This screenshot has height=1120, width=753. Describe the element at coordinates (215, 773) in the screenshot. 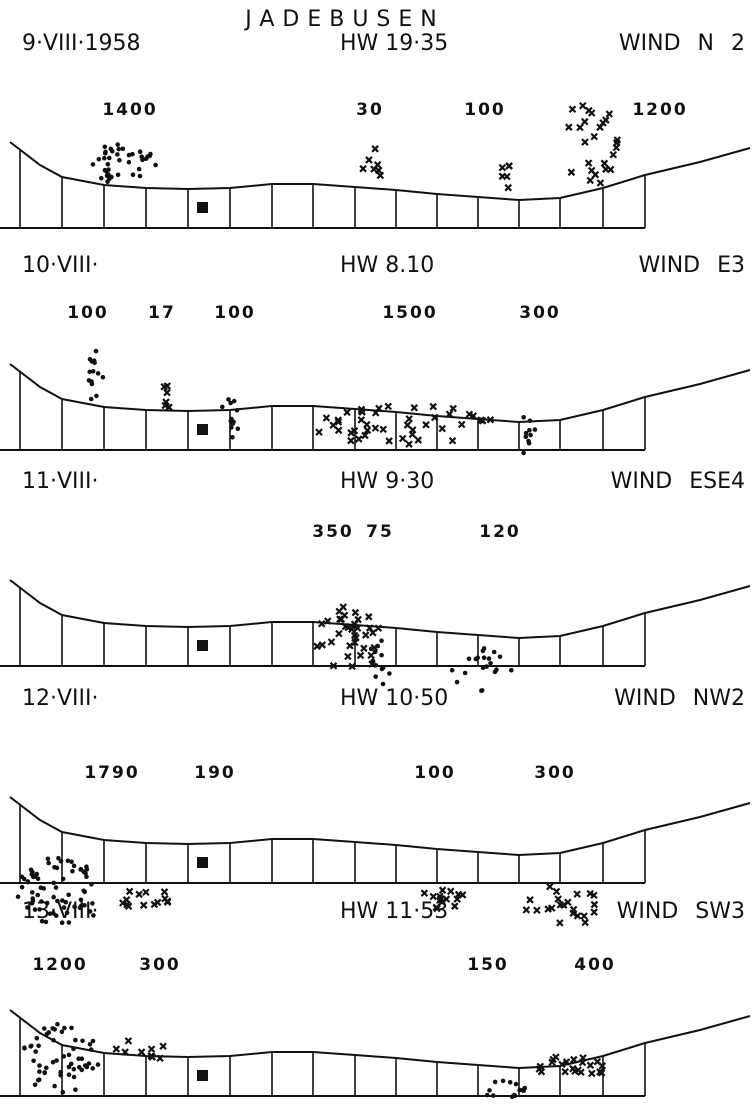

I see `count-label: 190` at that location.